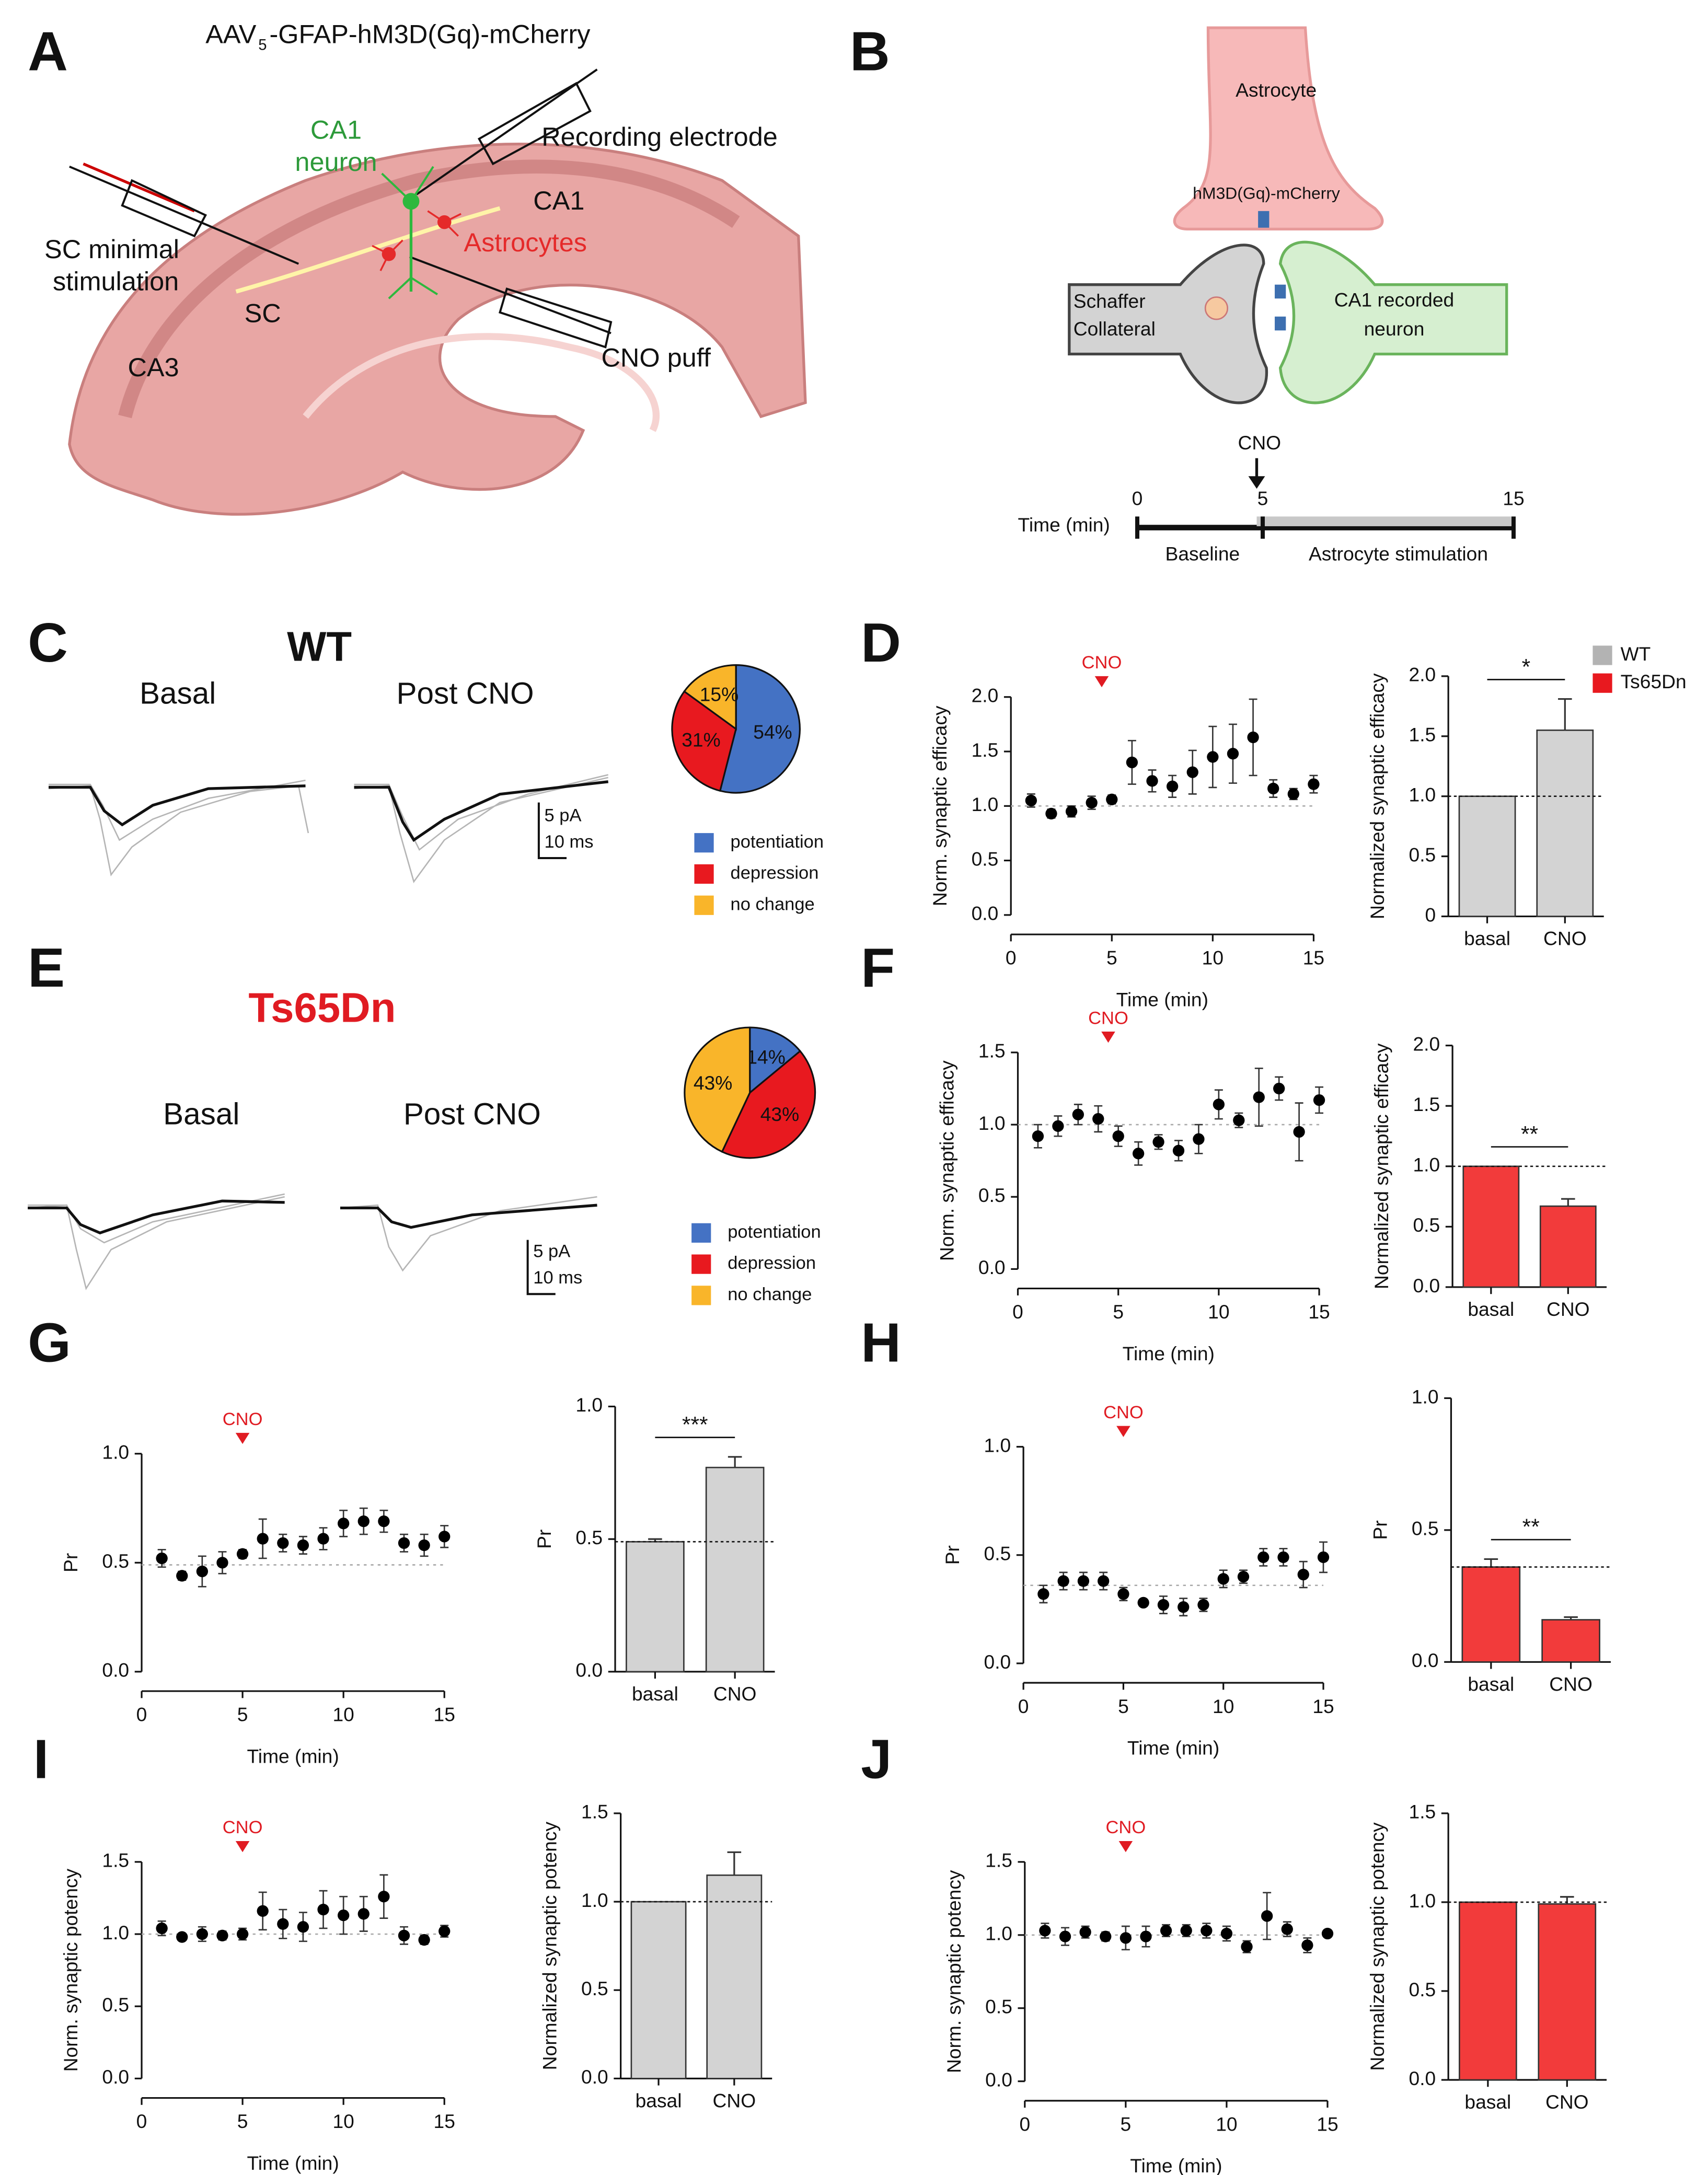  What do you see at coordinates (881, 642) in the screenshot?
I see `panel-letter: D` at bounding box center [881, 642].